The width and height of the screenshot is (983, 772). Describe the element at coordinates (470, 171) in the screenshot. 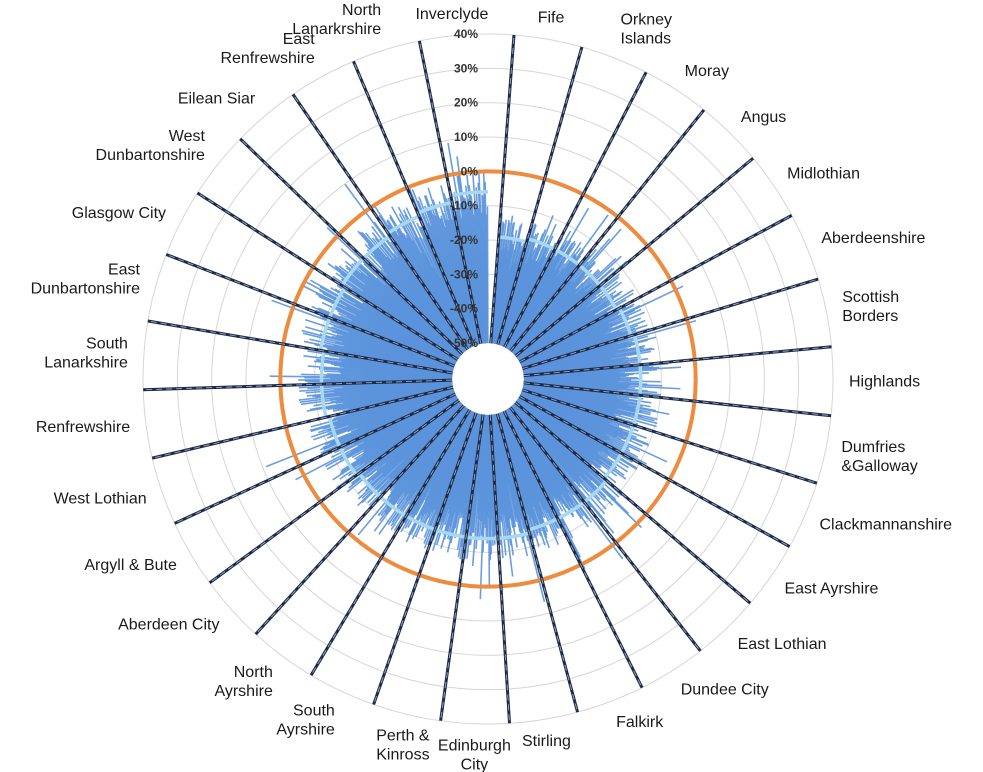

I see `r-tick-label: 0%` at that location.